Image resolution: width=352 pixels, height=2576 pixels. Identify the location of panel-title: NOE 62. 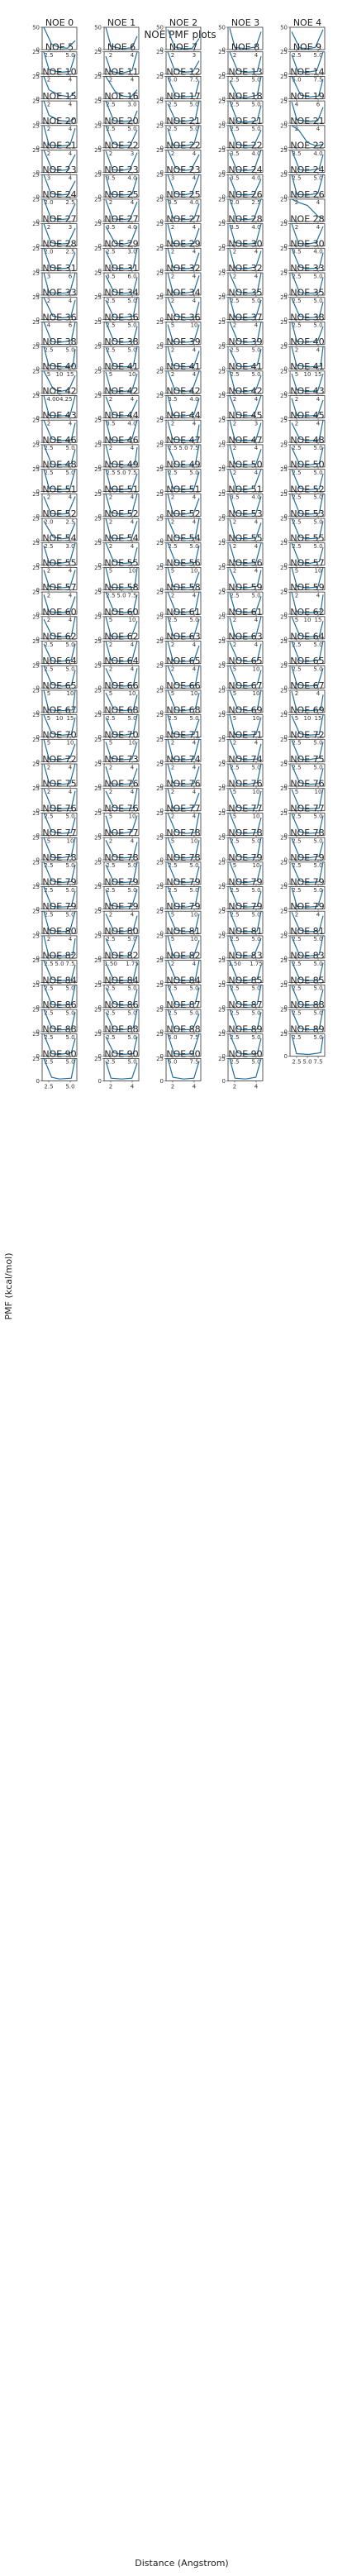
(307, 612).